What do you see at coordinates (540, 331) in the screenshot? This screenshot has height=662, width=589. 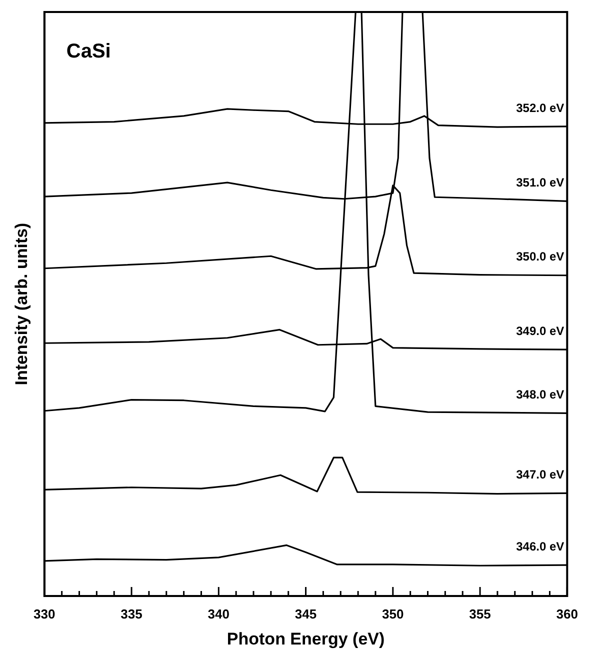 I see `series-label: 349.0 eV` at bounding box center [540, 331].